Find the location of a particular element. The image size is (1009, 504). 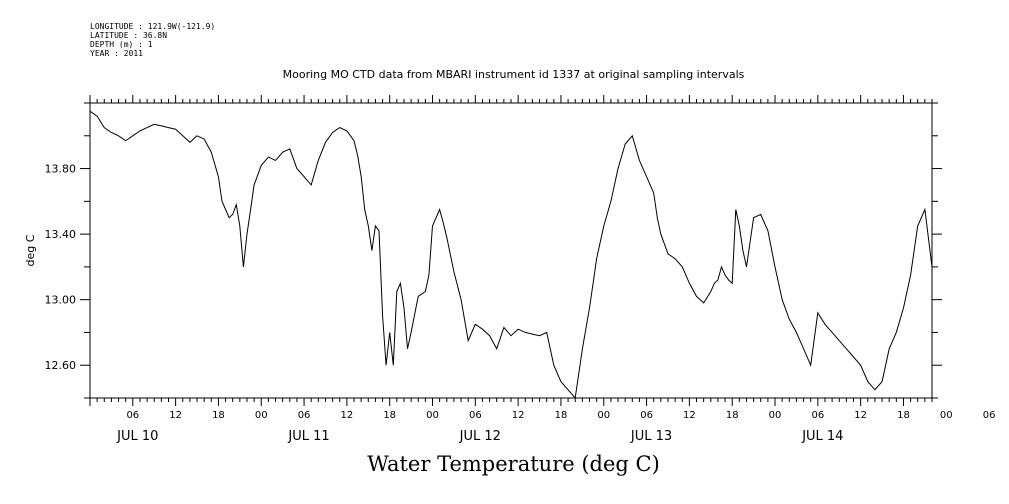

day-label: JUL 14 is located at coordinates (822, 436).